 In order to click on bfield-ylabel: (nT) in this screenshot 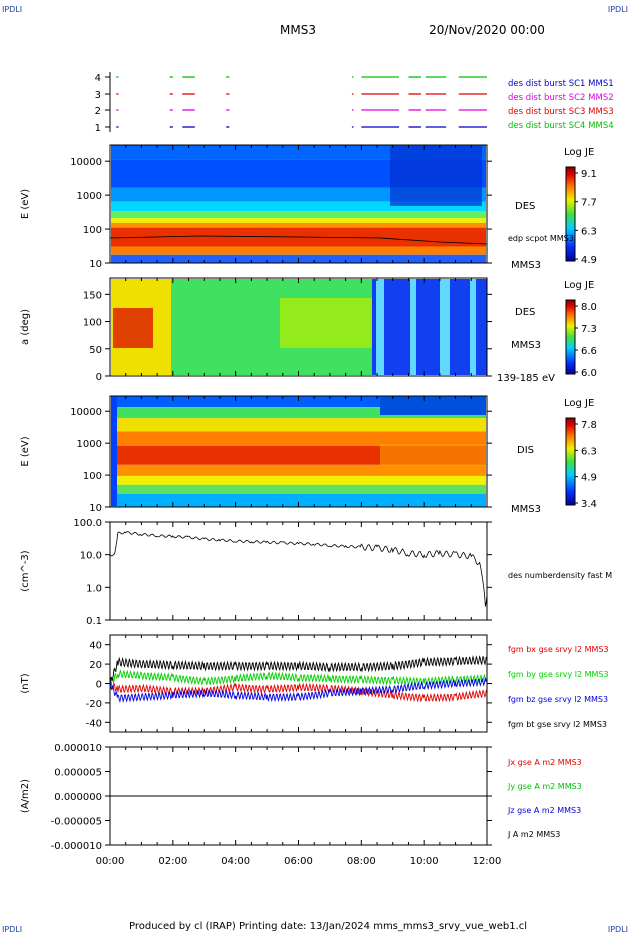, I will do `click(25, 683)`.